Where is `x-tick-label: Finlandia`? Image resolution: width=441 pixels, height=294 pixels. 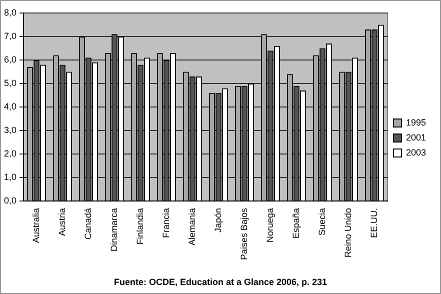
x-tick-label: Finlandia is located at coordinates (139, 226).